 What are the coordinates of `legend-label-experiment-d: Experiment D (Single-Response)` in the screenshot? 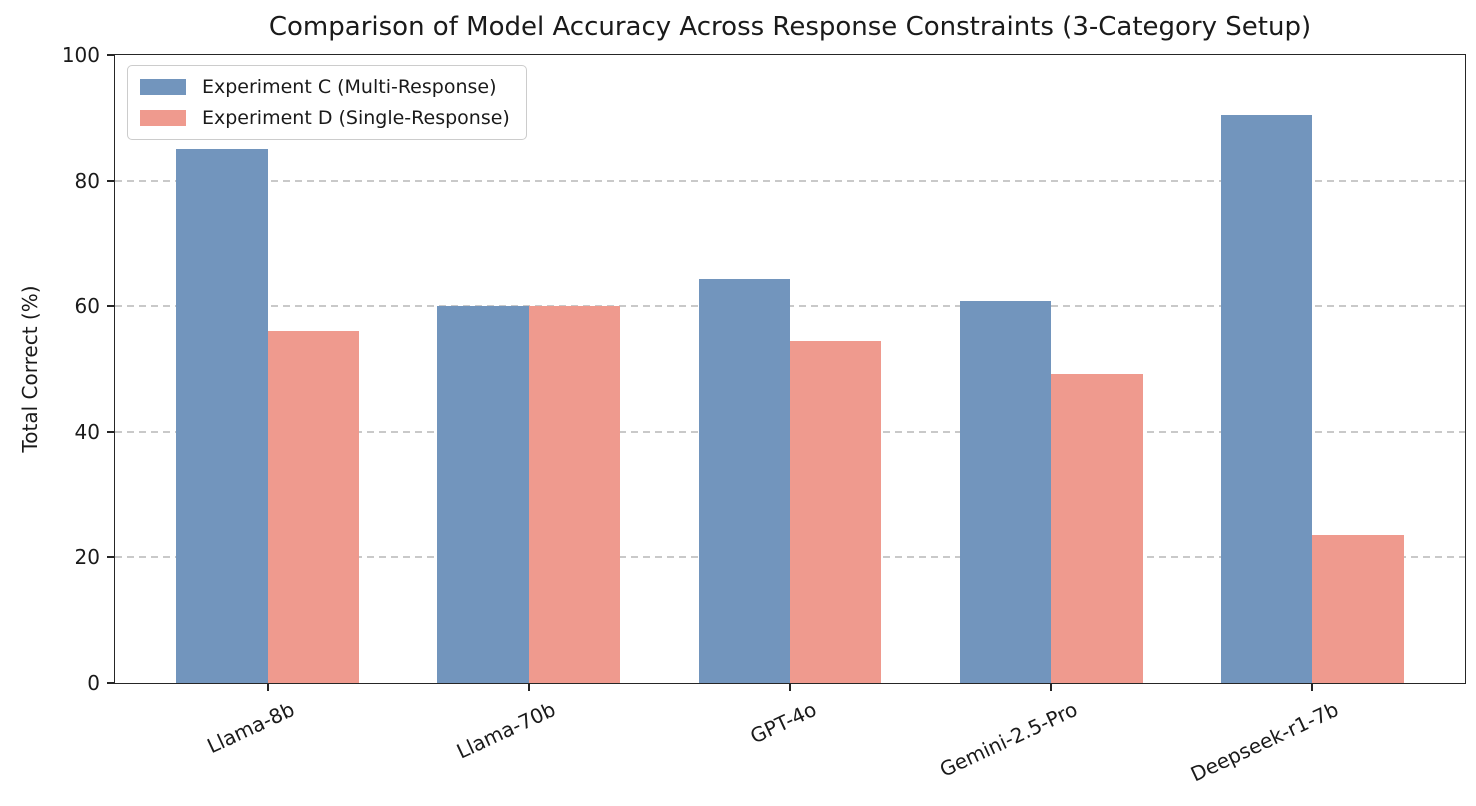 It's located at (356, 118).